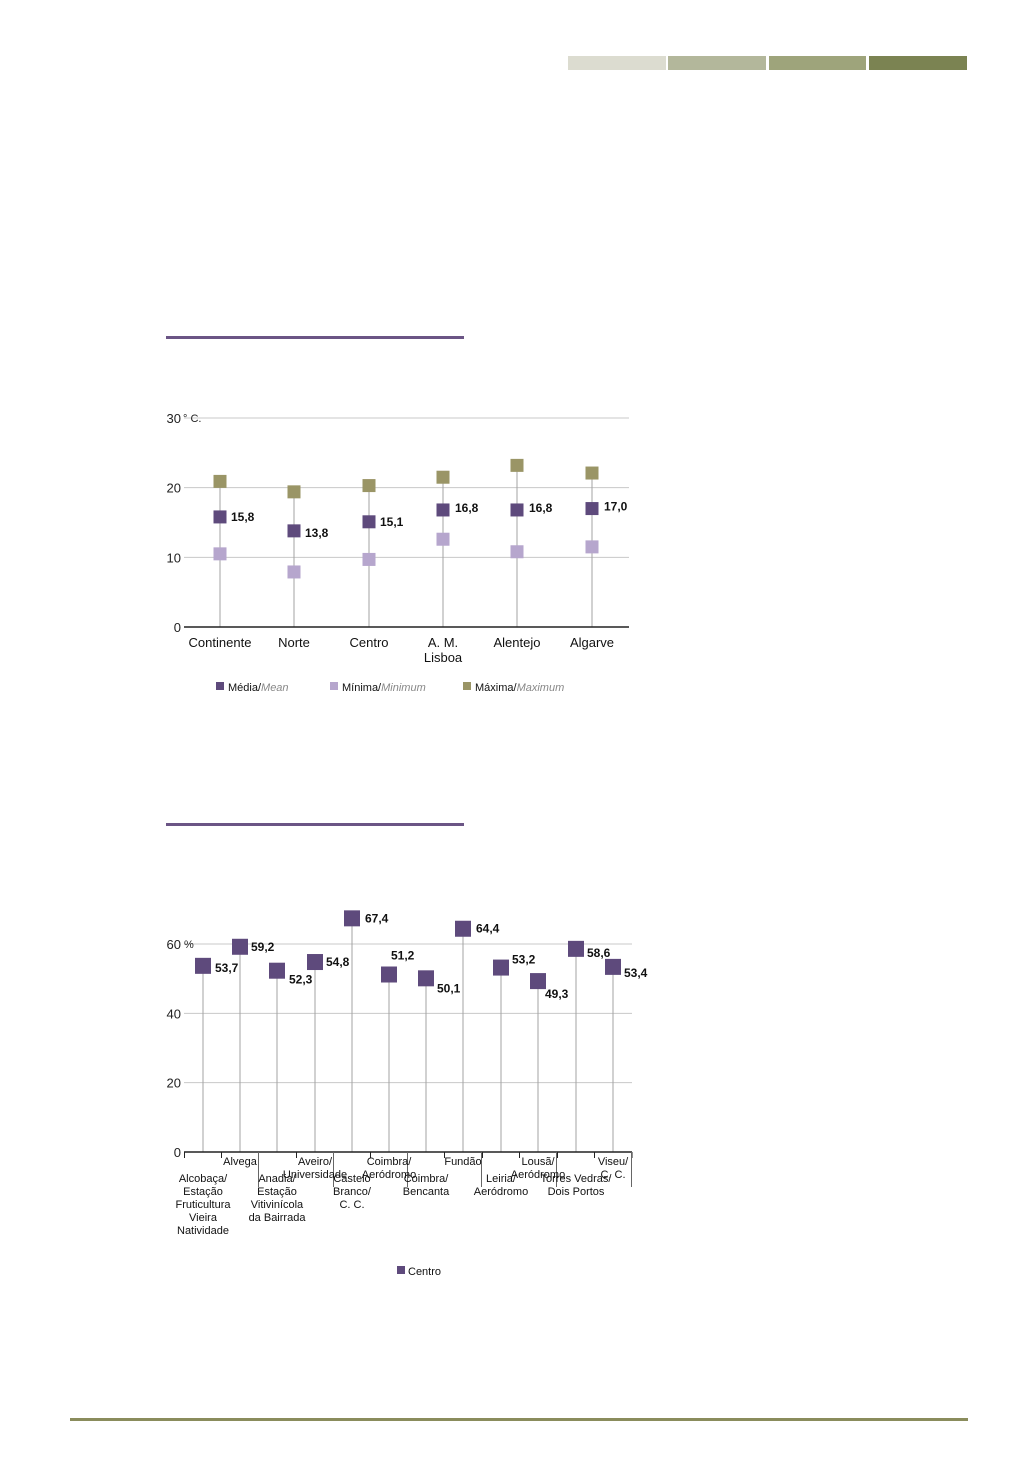 Image resolution: width=1036 pixels, height=1476 pixels. Describe the element at coordinates (538, 1162) in the screenshot. I see `category-label: Lousã/` at that location.